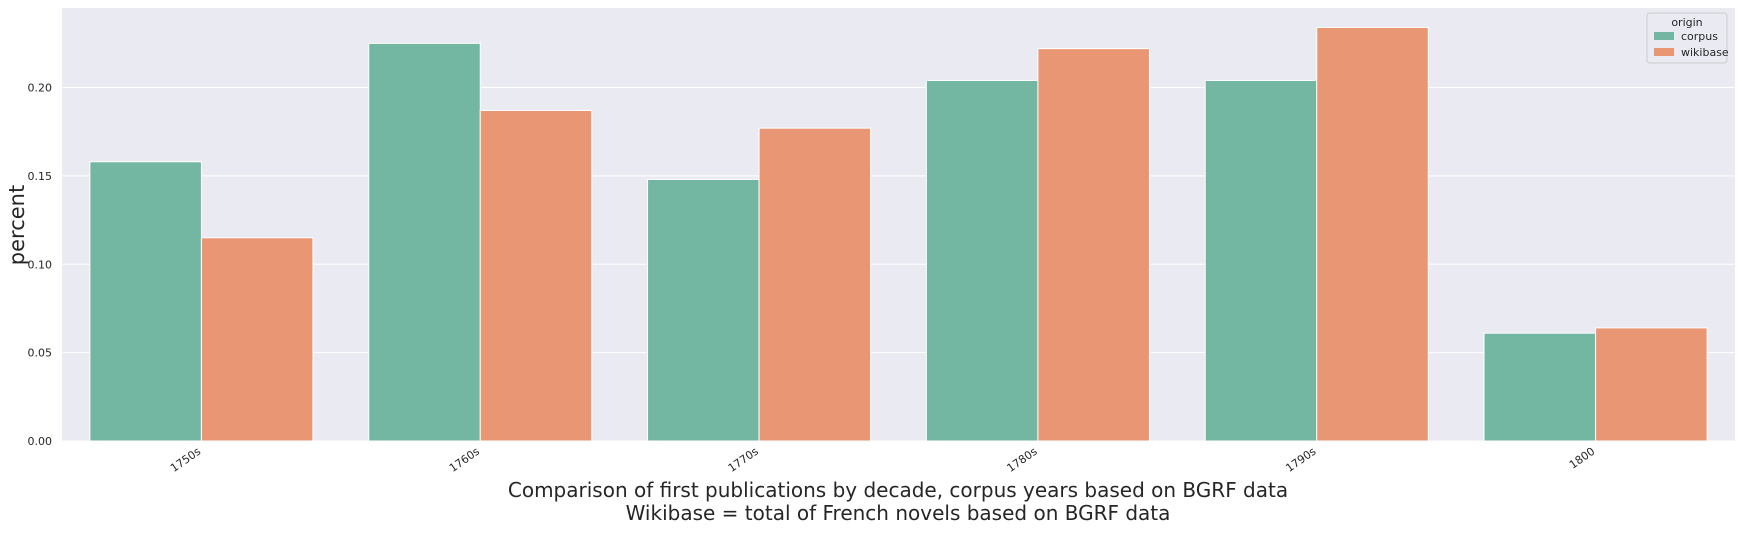 Image resolution: width=1742 pixels, height=534 pixels. What do you see at coordinates (1372, 234) in the screenshot?
I see `bar-wikibase-1790s` at bounding box center [1372, 234].